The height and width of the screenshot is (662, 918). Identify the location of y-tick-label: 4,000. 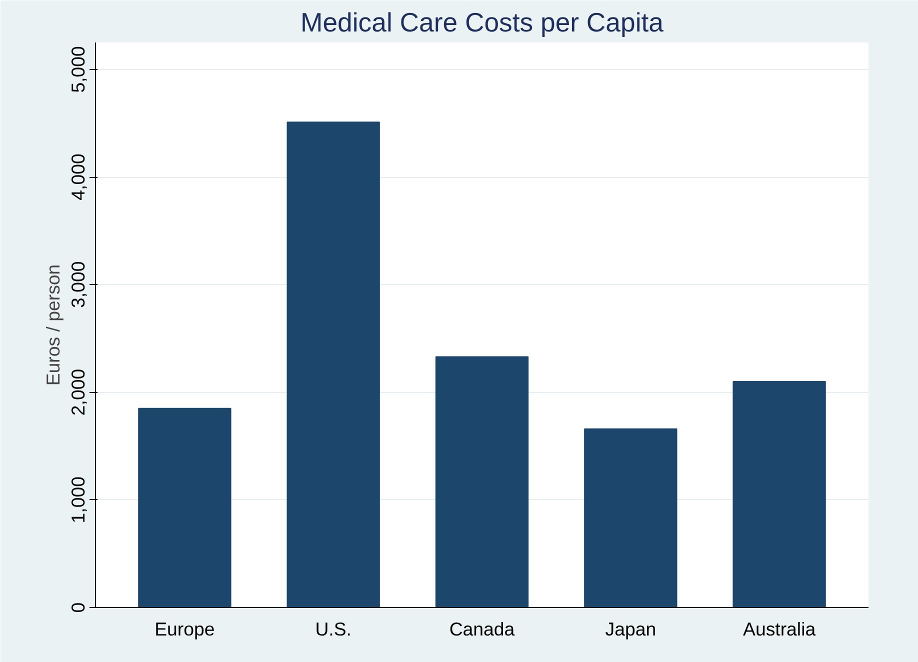
(78, 177).